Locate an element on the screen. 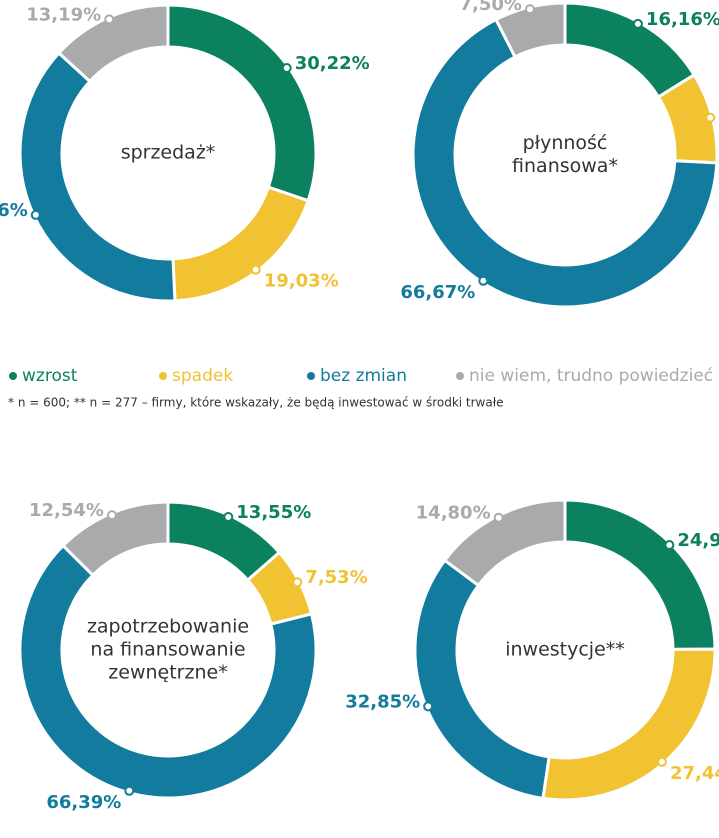  value-label: 7,53% is located at coordinates (336, 577).